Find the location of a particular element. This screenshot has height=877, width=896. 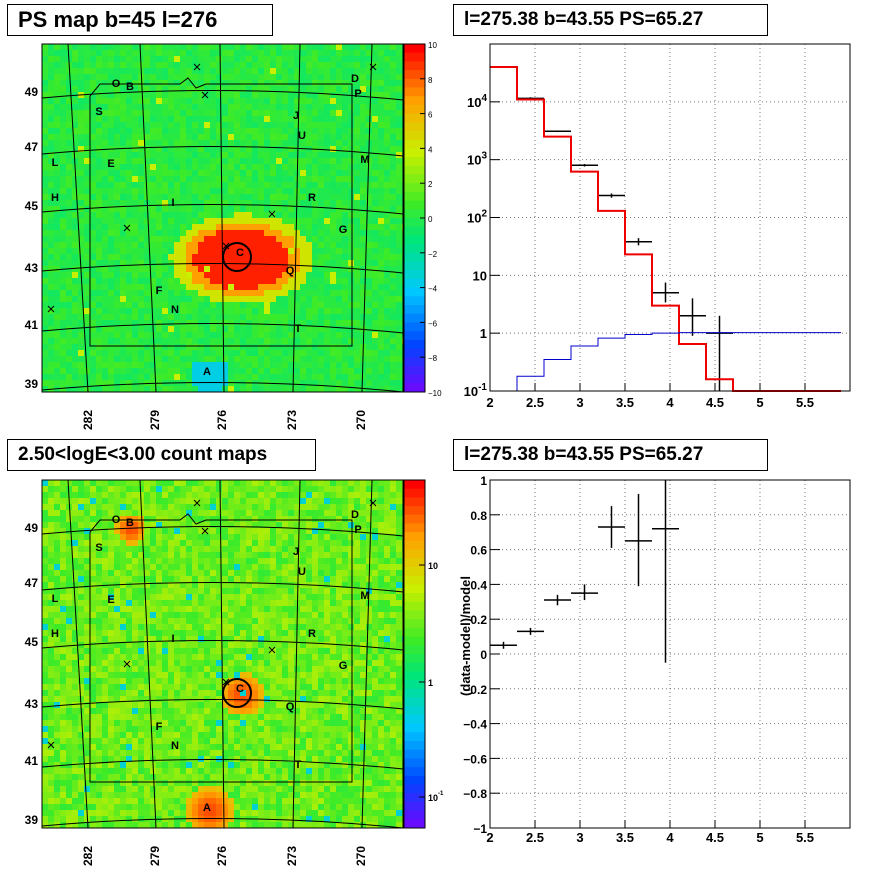

longitude-tick-label: 273 is located at coordinates (292, 420).